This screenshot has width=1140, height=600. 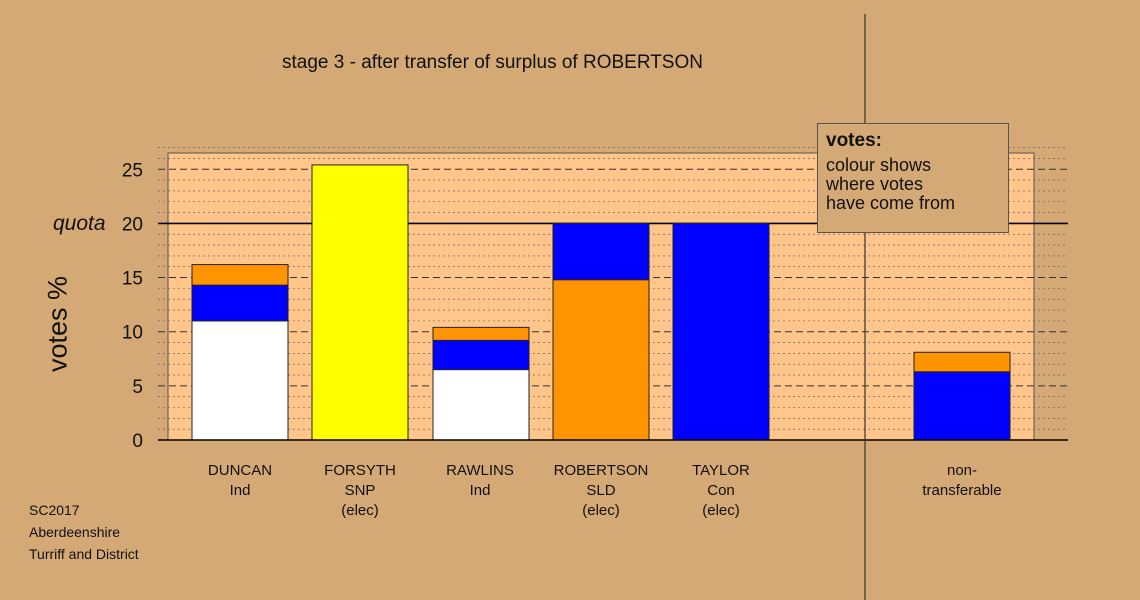 What do you see at coordinates (891, 203) in the screenshot?
I see `legend-line: have come from` at bounding box center [891, 203].